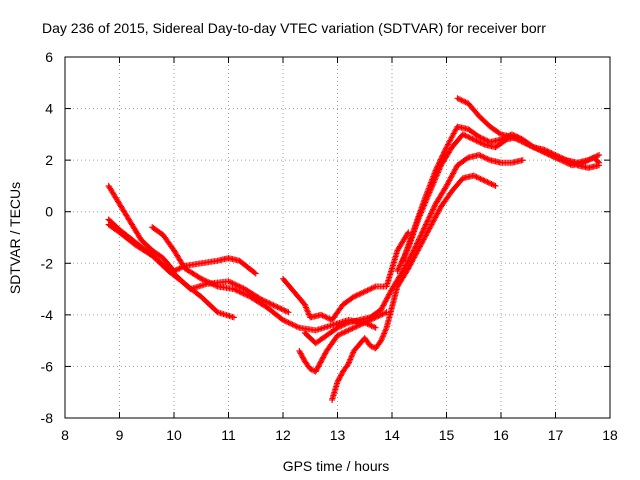 The height and width of the screenshot is (480, 640). Describe the element at coordinates (501, 435) in the screenshot. I see `x-tick-label: 16` at that location.